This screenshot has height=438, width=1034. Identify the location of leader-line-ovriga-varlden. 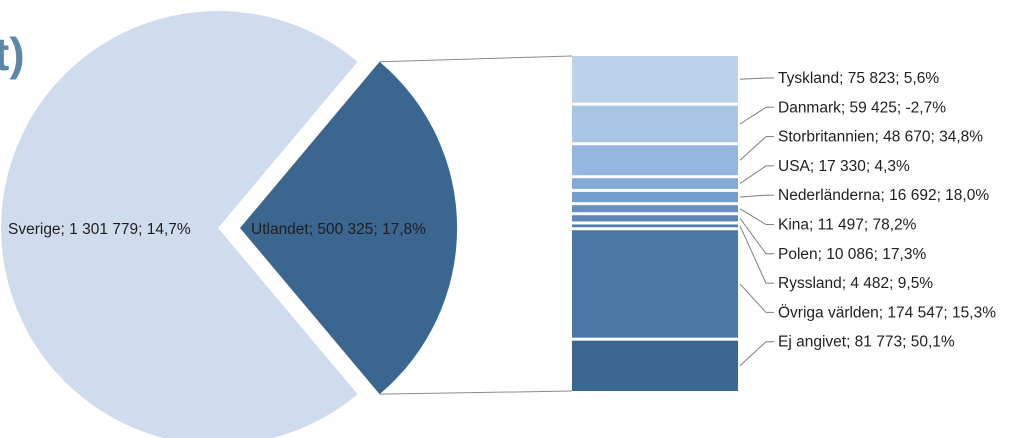
(756, 298).